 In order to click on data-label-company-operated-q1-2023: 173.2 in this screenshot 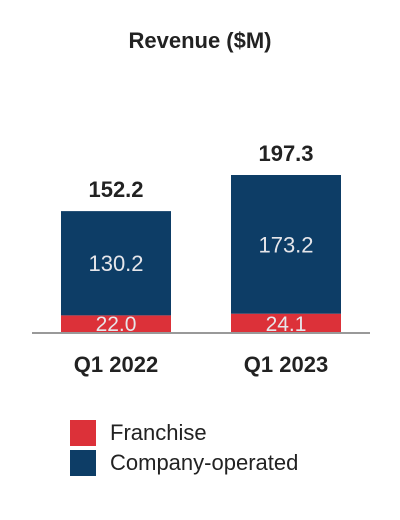, I will do `click(285, 244)`.